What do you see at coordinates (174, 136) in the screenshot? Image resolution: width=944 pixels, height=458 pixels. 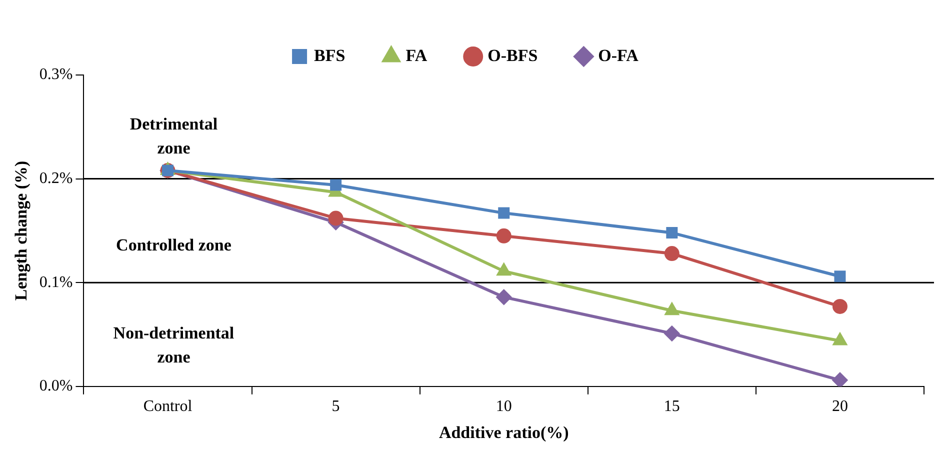 I see `annotation: Detrimental zone` at bounding box center [174, 136].